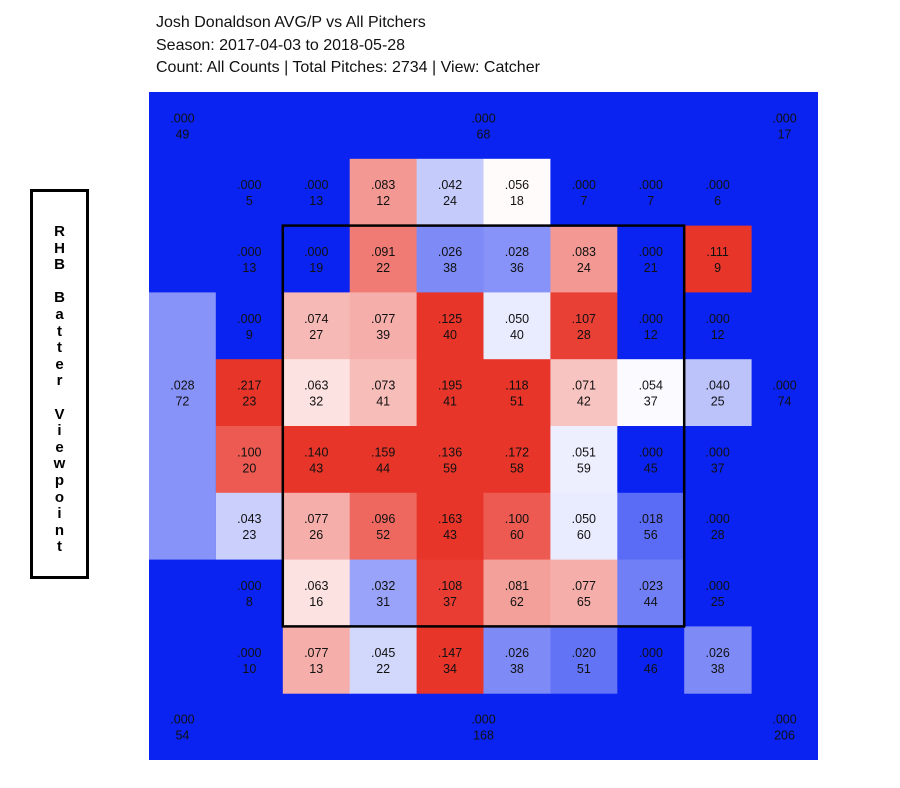 This screenshot has width=900, height=788. Describe the element at coordinates (59, 248) in the screenshot. I see `side-label-char: H` at that location.